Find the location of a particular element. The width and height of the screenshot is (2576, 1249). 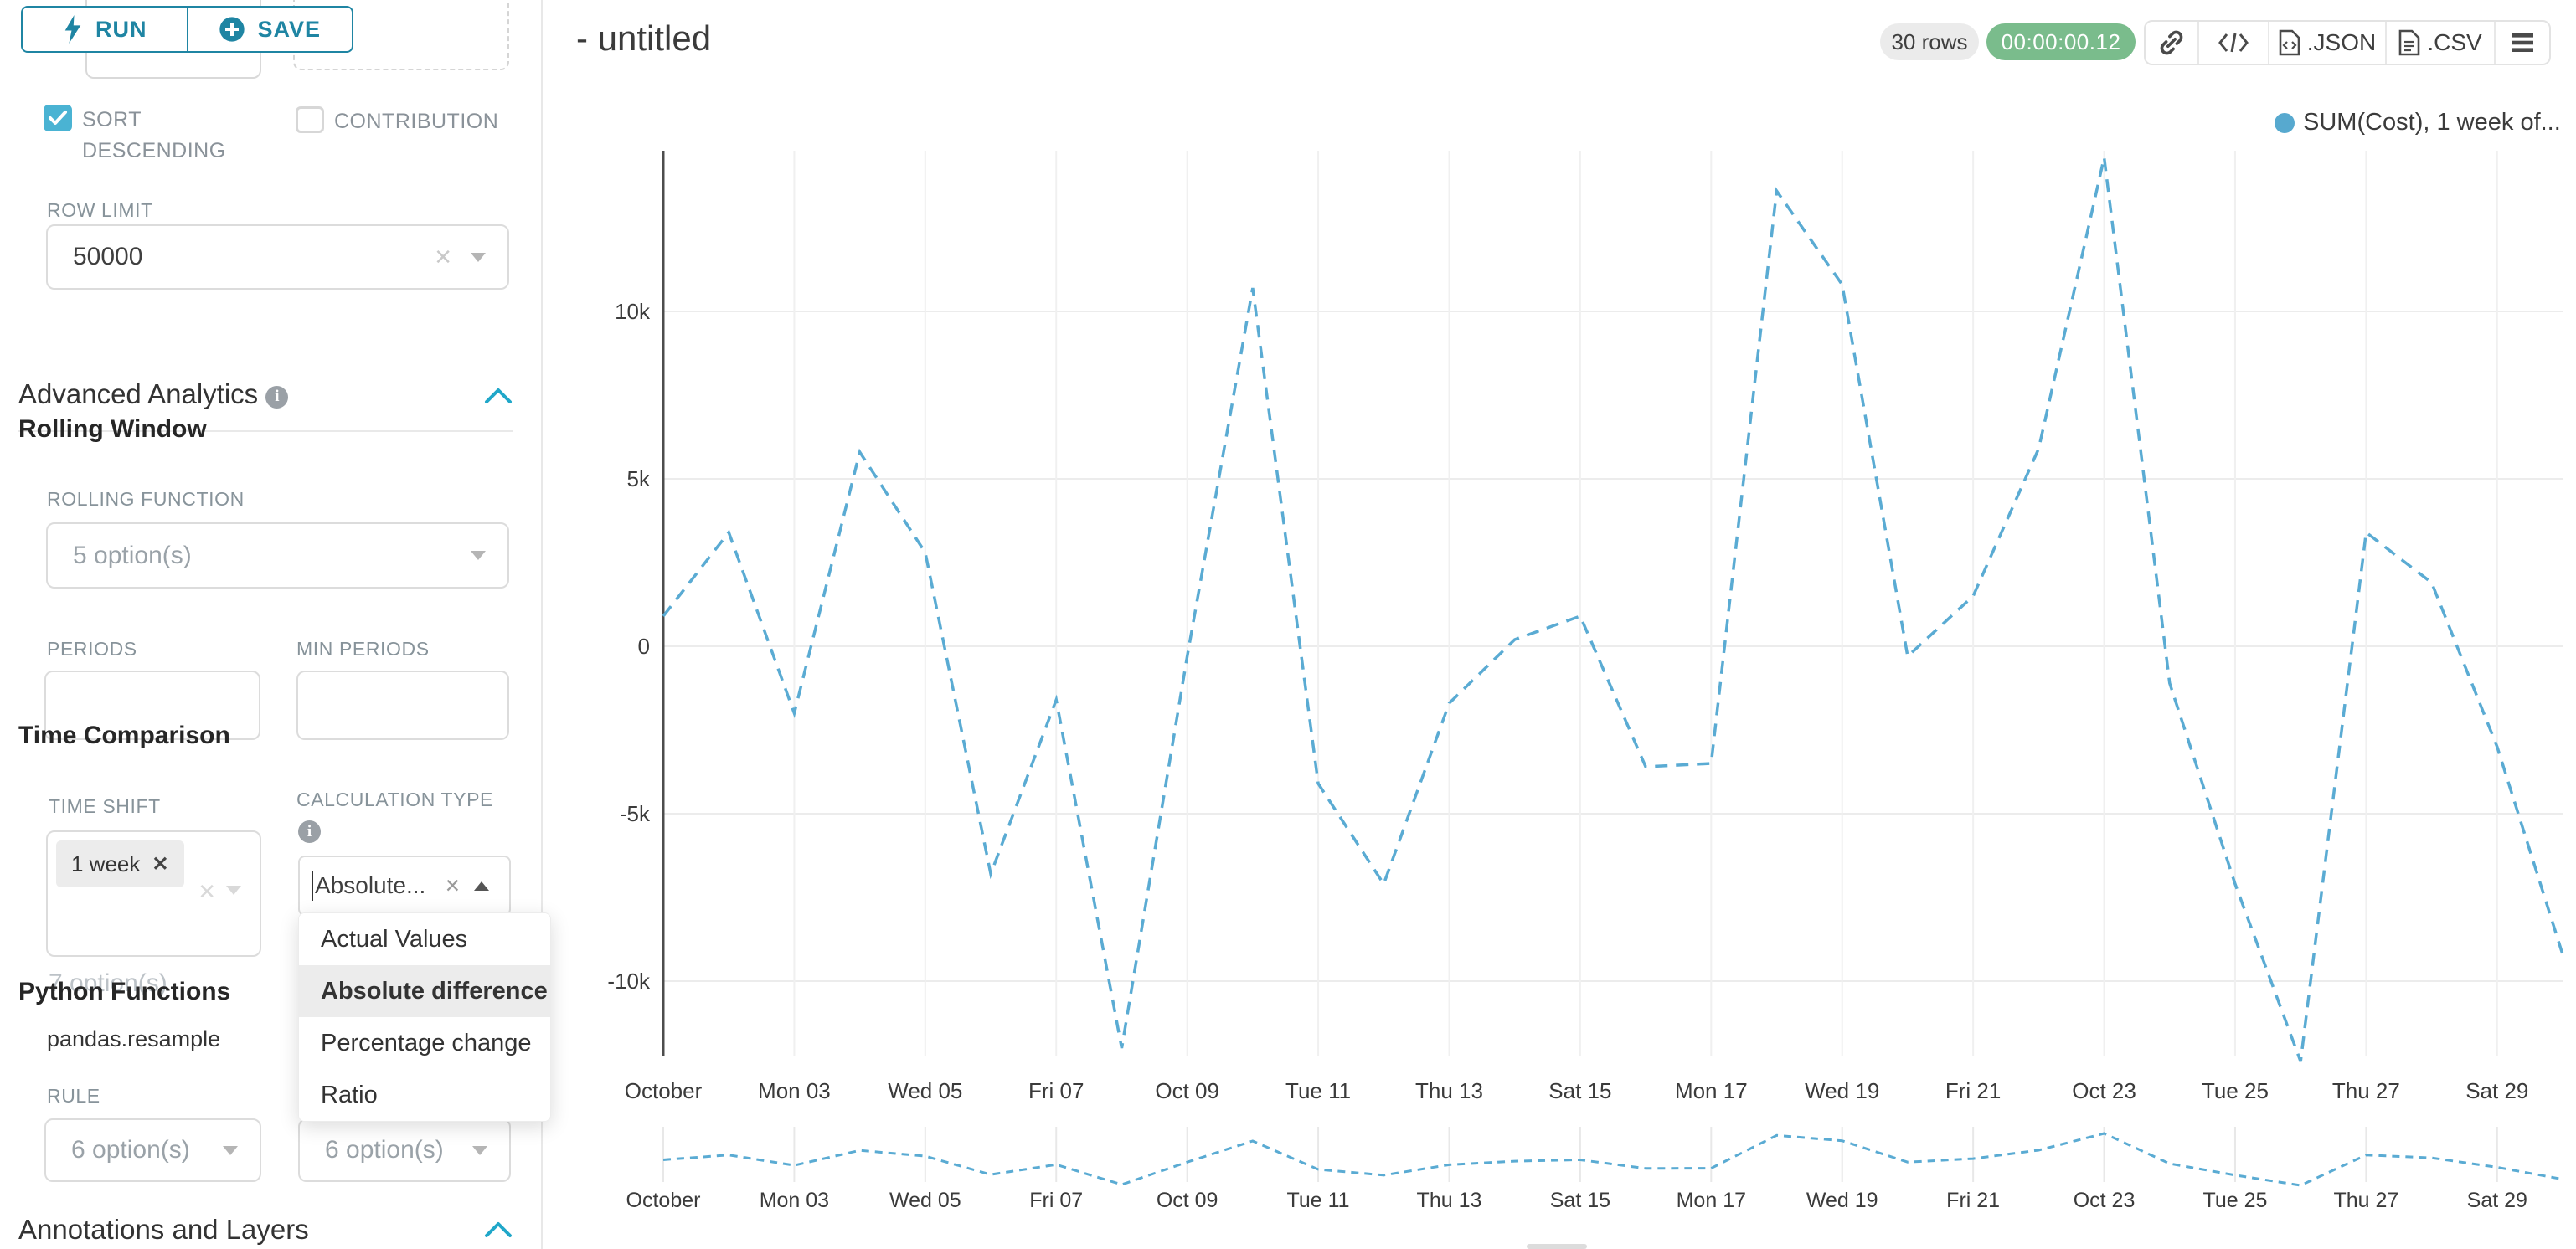

preview-series-line is located at coordinates (1612, 1159).